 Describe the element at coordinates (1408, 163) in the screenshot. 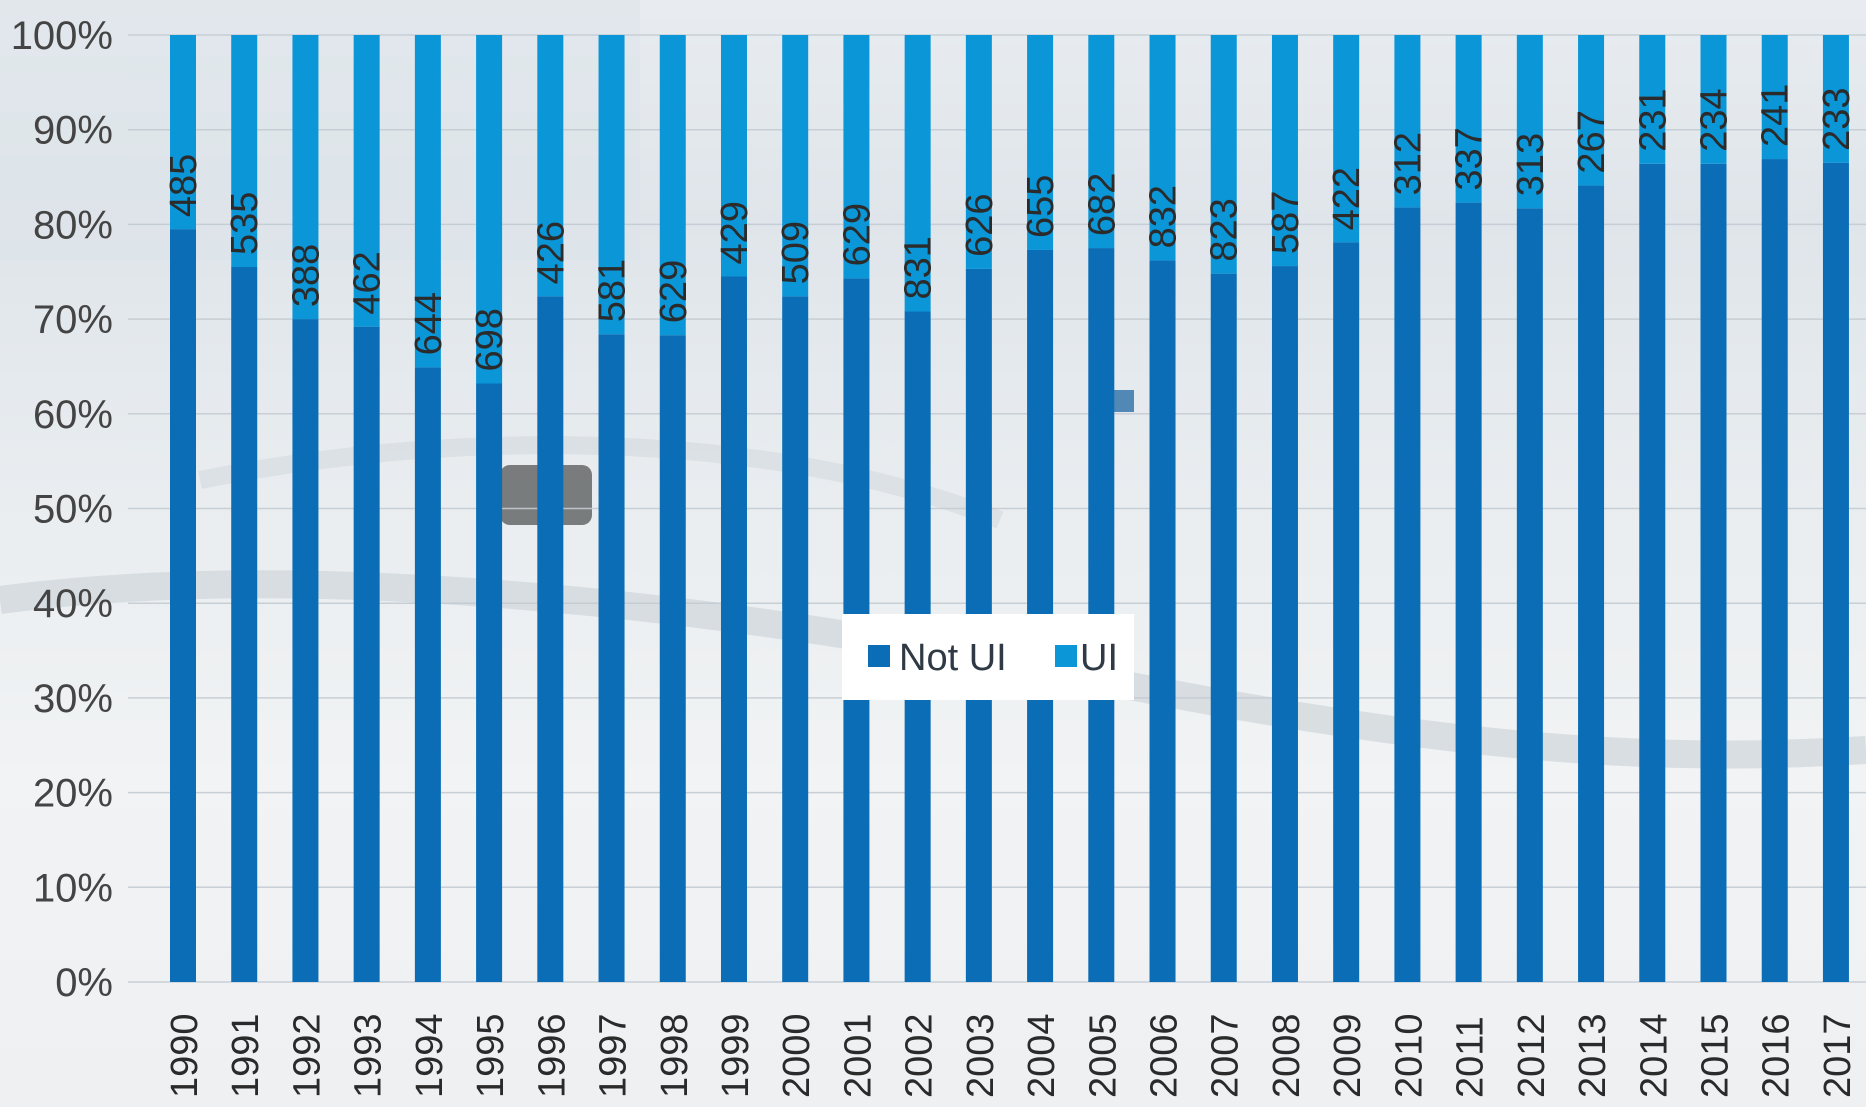

I see `data-label-ui-2010: 312` at that location.